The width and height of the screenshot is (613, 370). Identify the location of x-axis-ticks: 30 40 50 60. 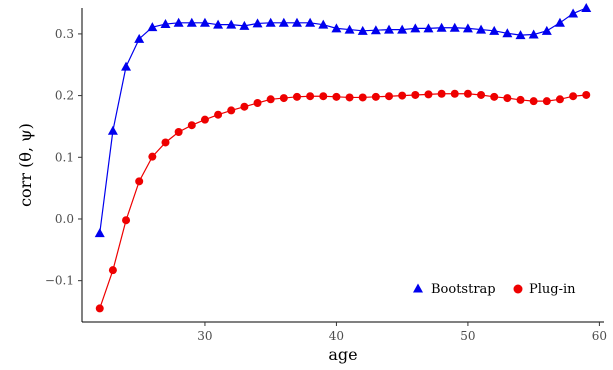
(402, 332).